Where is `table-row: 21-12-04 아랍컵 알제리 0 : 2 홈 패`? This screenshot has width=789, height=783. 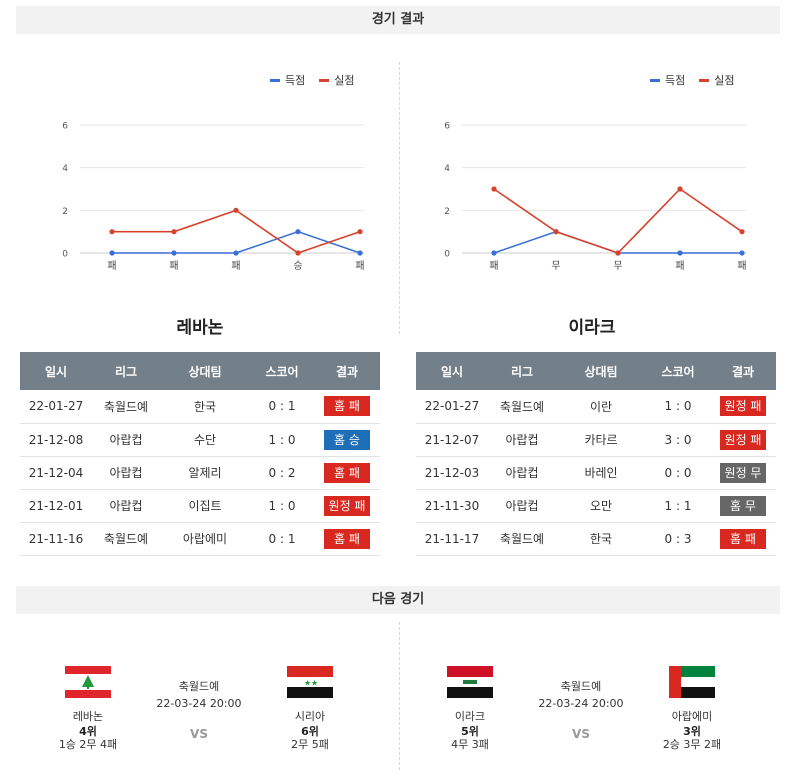 table-row: 21-12-04 아랍컵 알제리 0 : 2 홈 패 is located at coordinates (200, 473).